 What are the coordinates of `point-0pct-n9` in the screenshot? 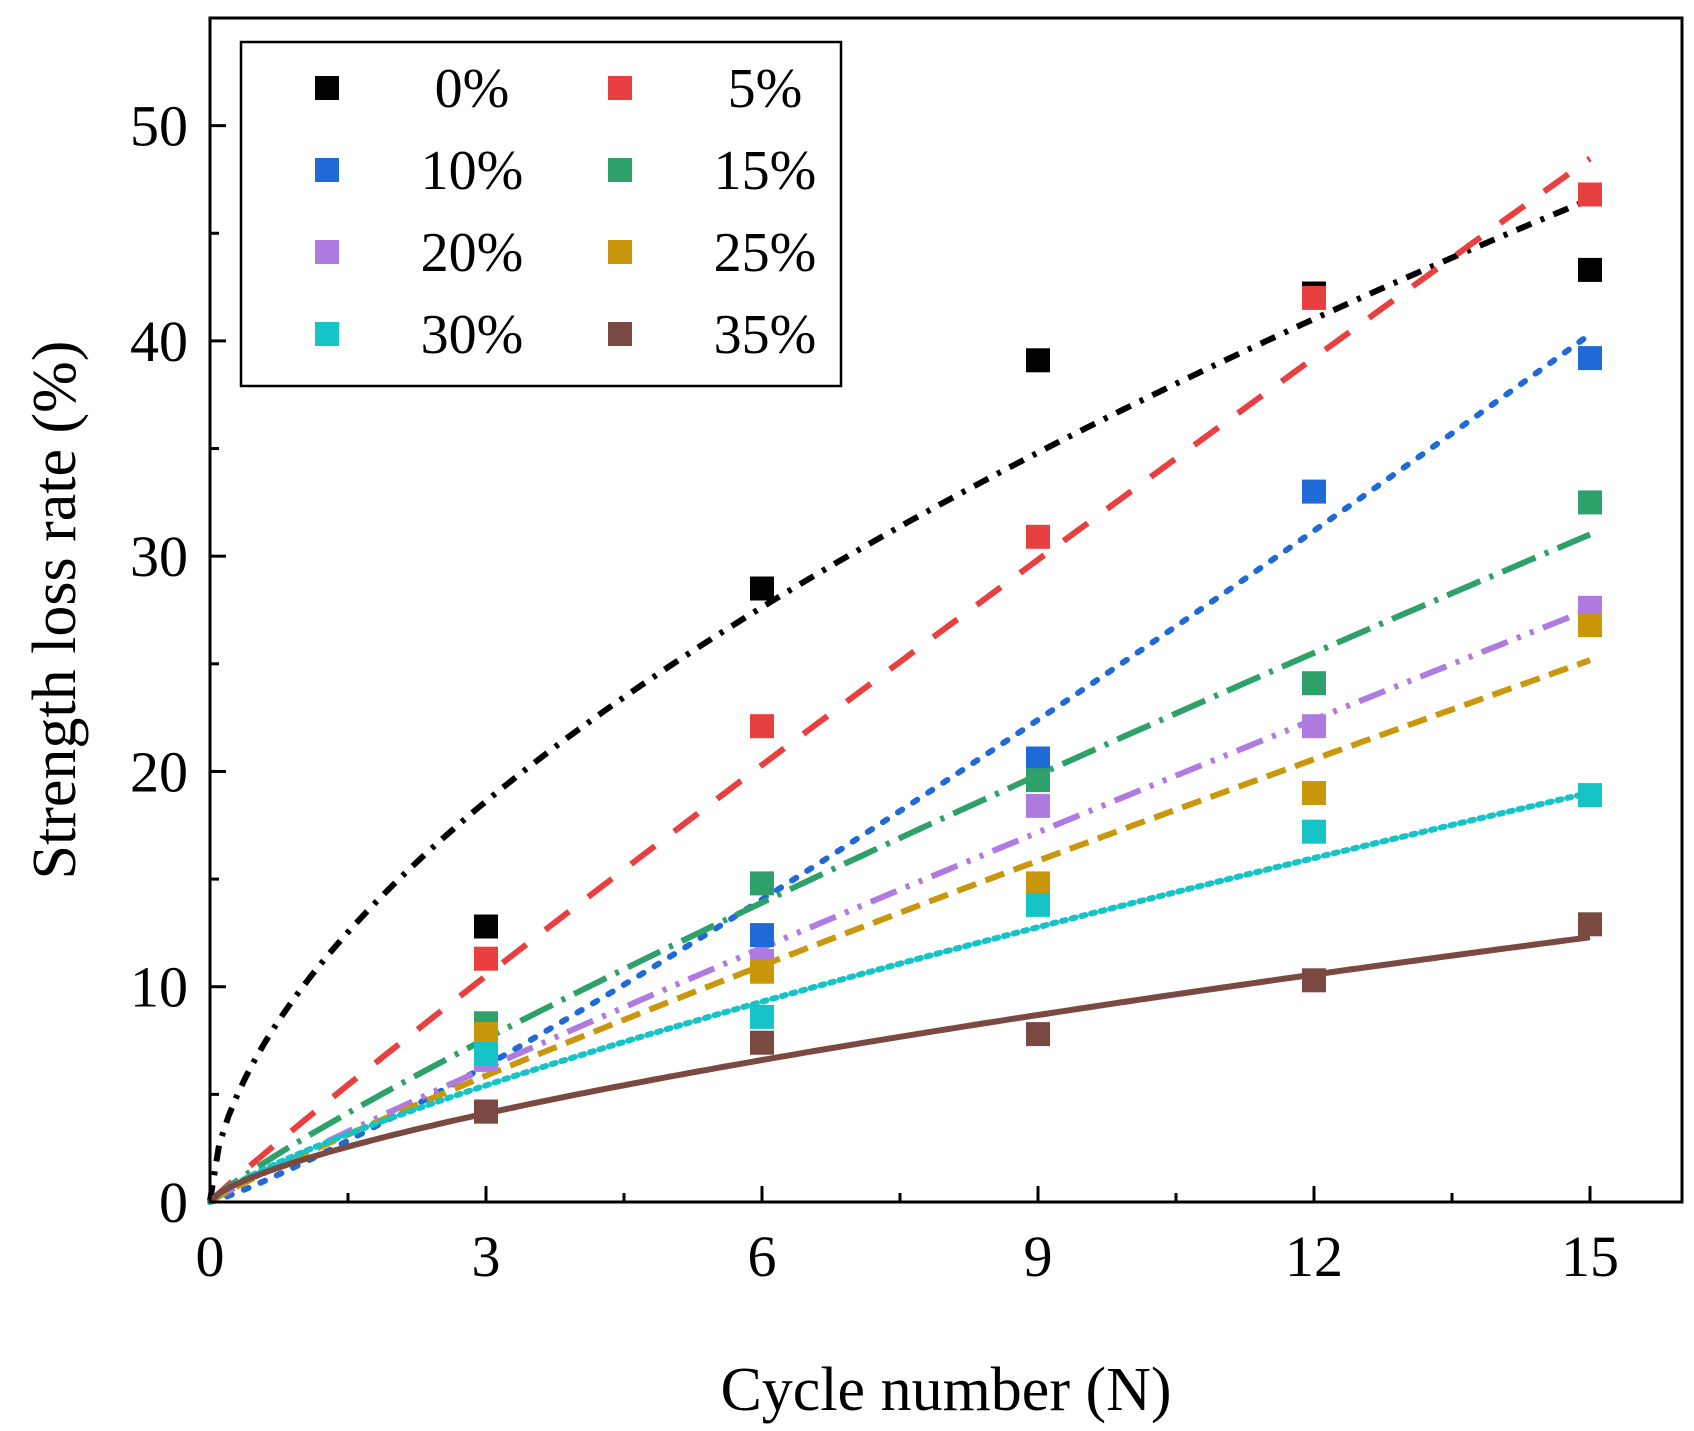 It's located at (1038, 360).